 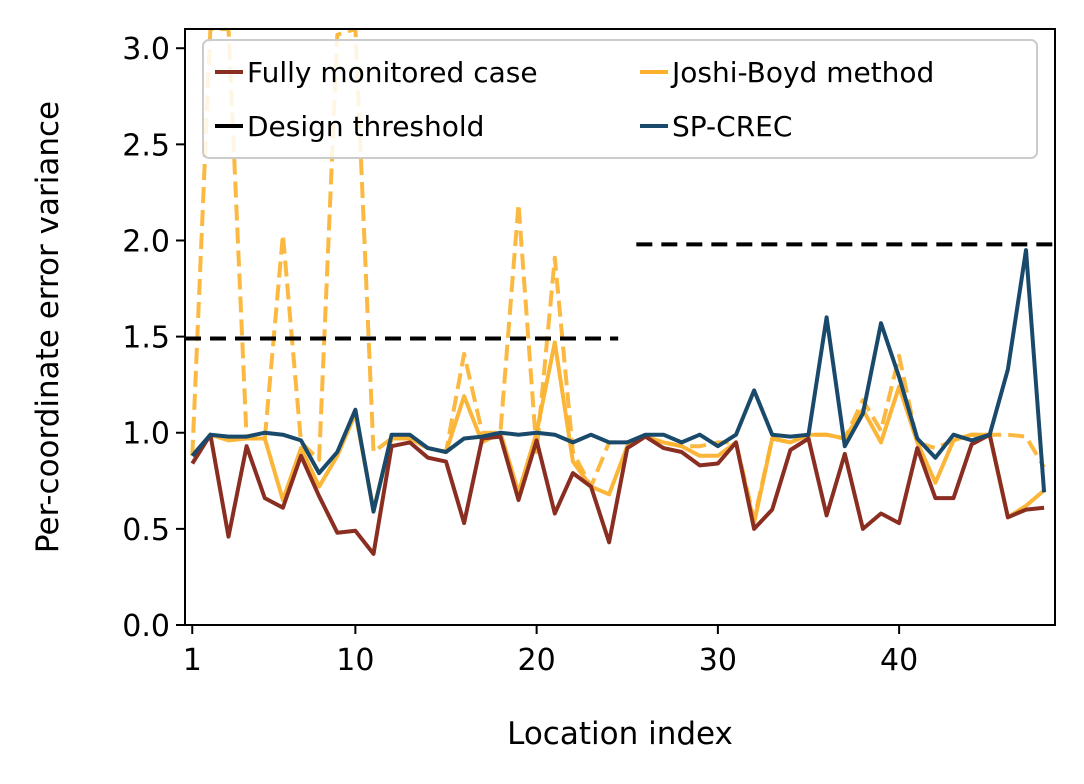 What do you see at coordinates (392, 72) in the screenshot?
I see `legend-label-fully-monitored: Fully monitored case` at bounding box center [392, 72].